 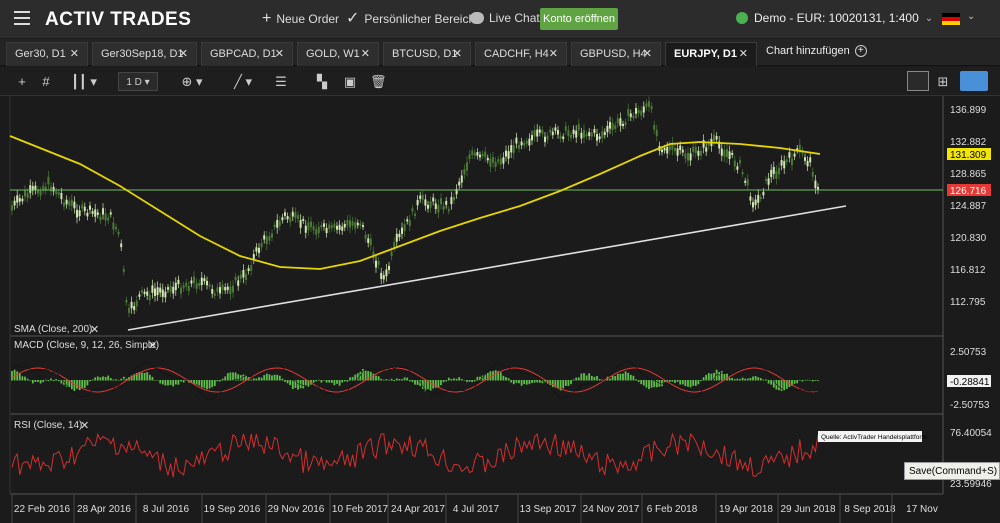 What do you see at coordinates (579, 19) in the screenshot?
I see `open-account-button: Konto eröffnen` at bounding box center [579, 19].